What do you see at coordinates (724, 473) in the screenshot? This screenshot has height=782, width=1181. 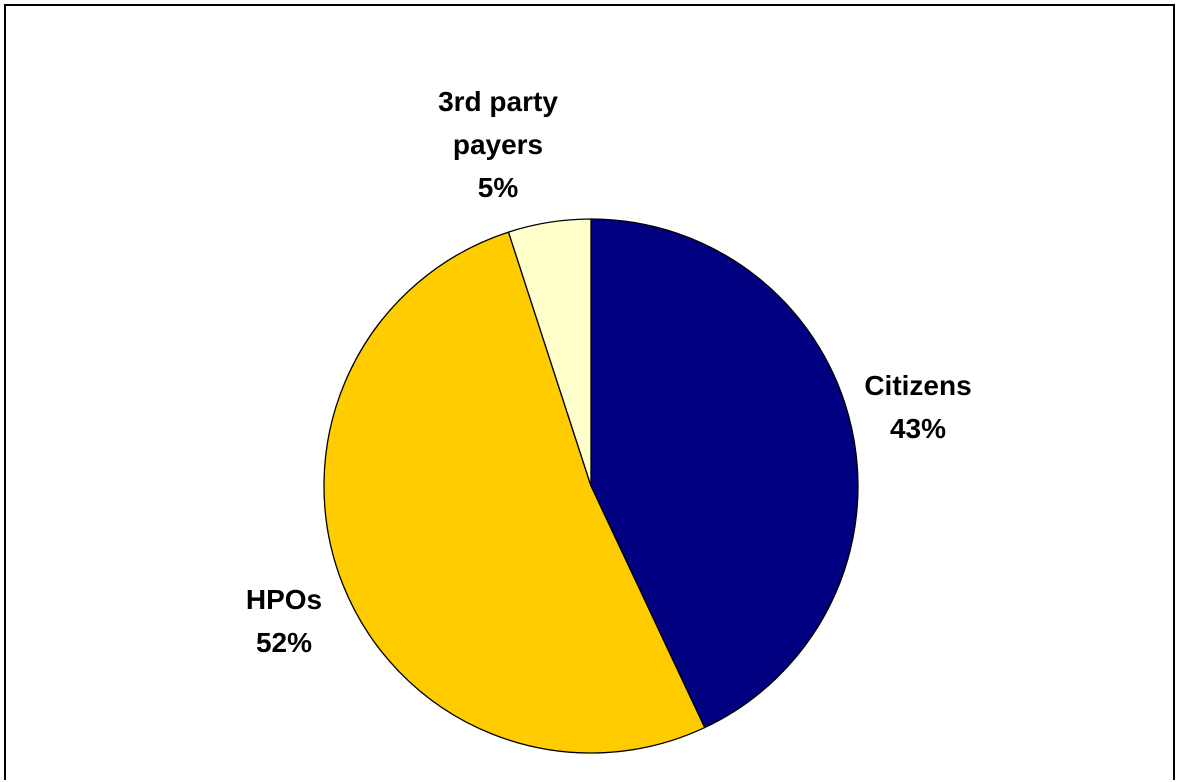 I see `pie-slice-citizens` at bounding box center [724, 473].